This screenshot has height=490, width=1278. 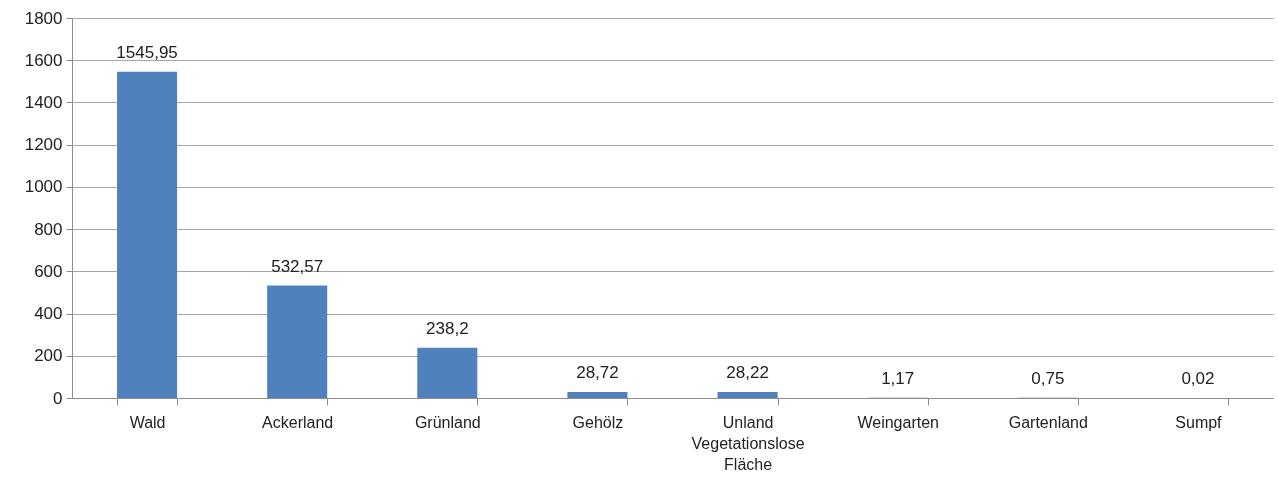 What do you see at coordinates (597, 372) in the screenshot?
I see `data-label: 28,72` at bounding box center [597, 372].